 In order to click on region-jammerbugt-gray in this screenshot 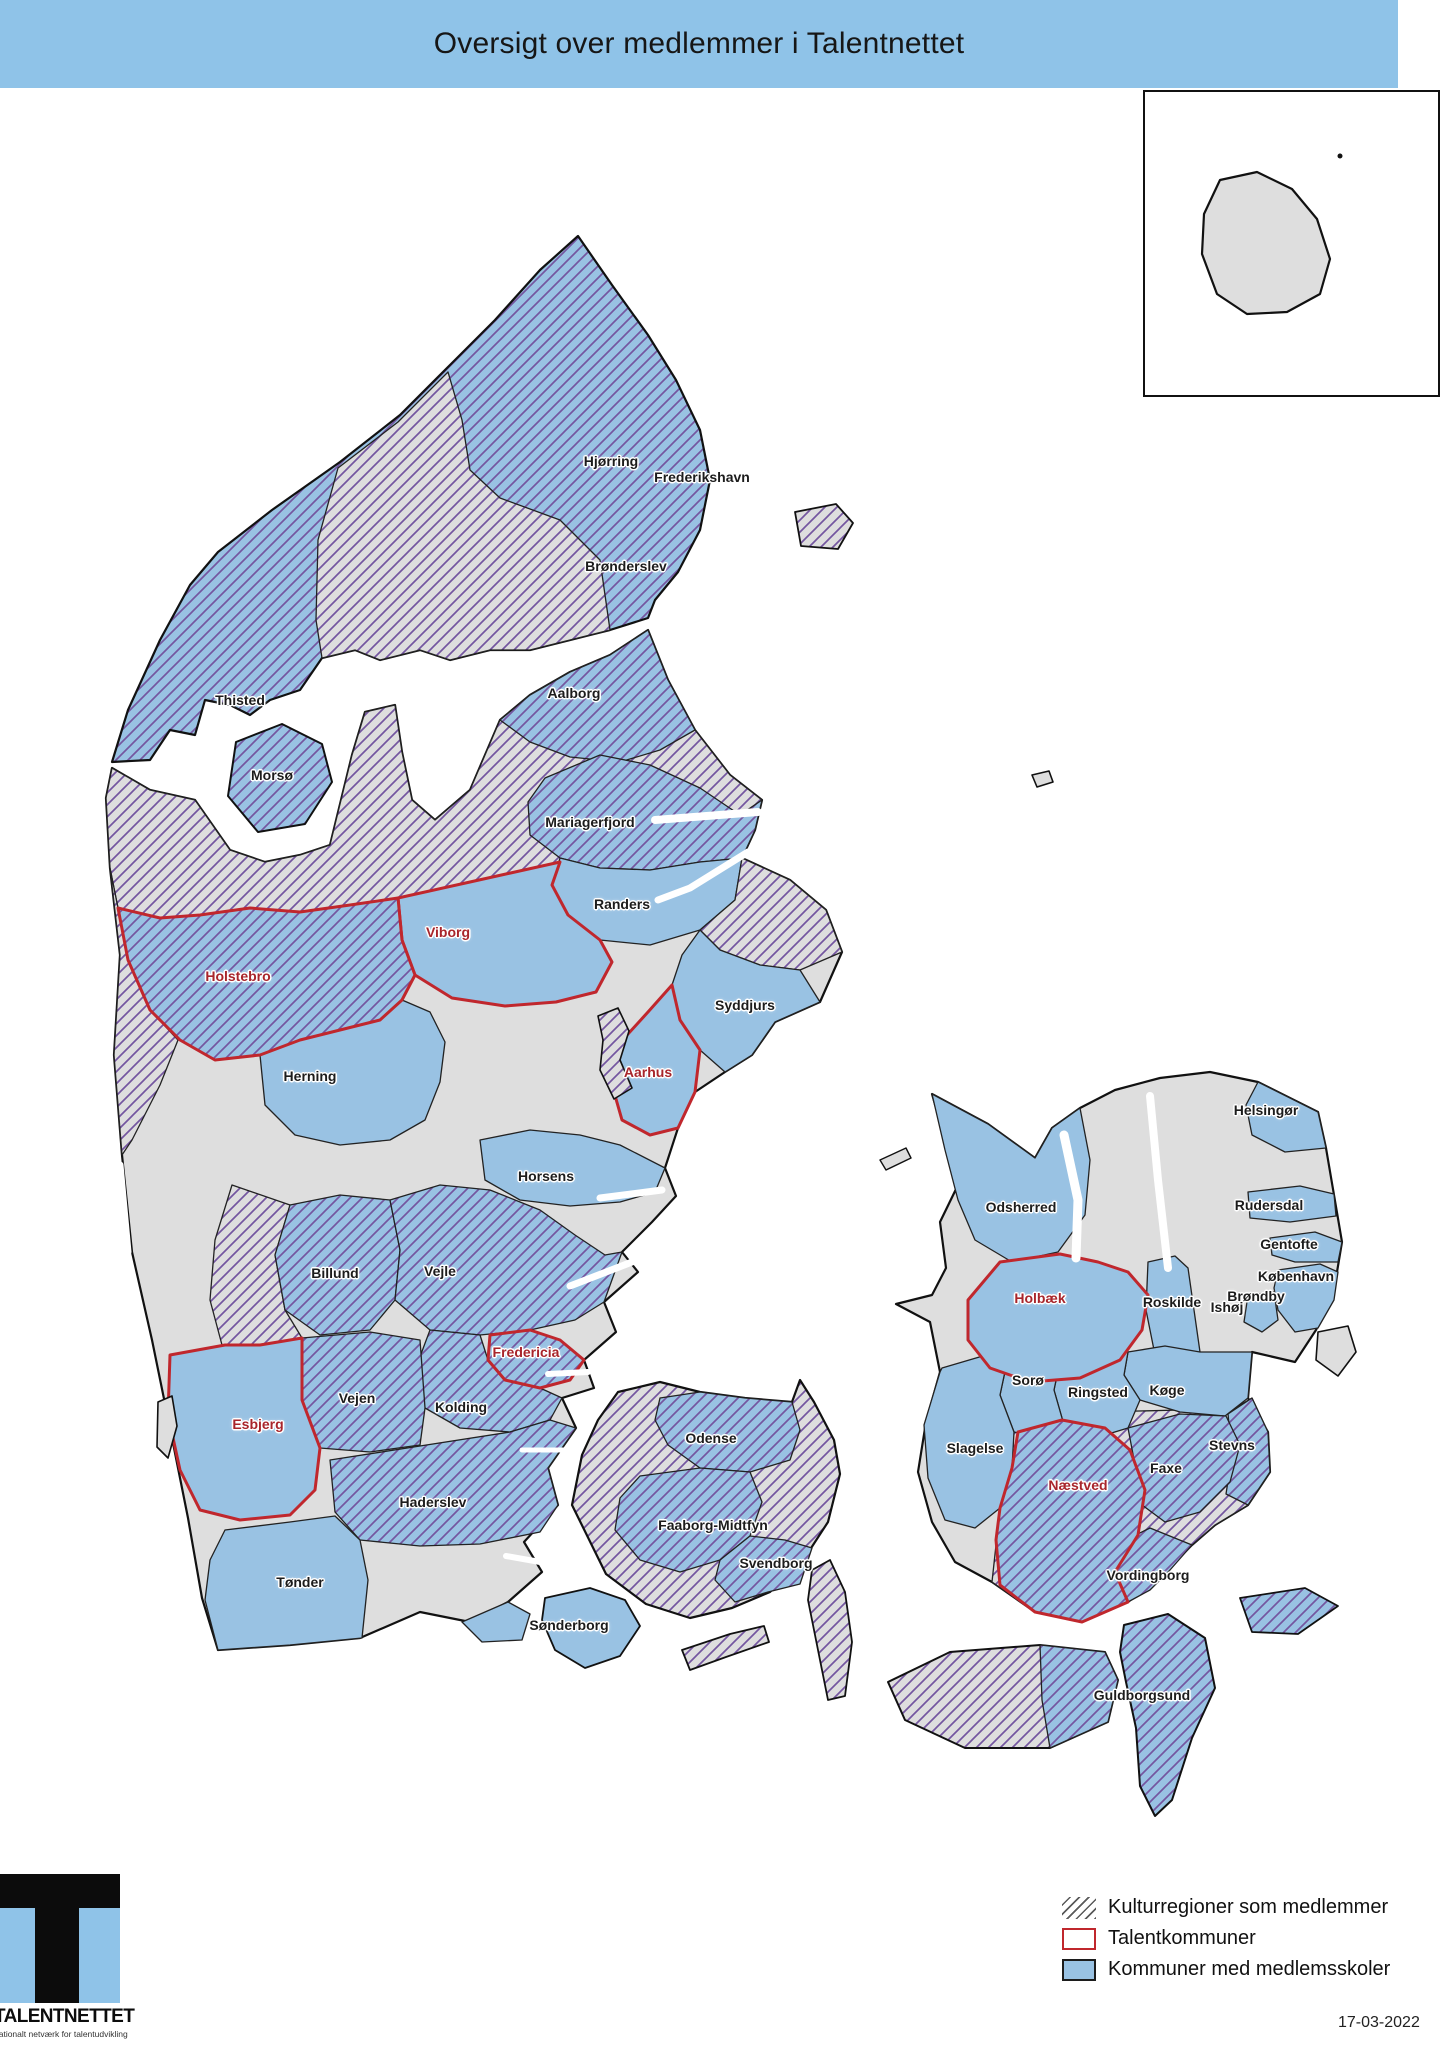, I will do `click(463, 516)`.